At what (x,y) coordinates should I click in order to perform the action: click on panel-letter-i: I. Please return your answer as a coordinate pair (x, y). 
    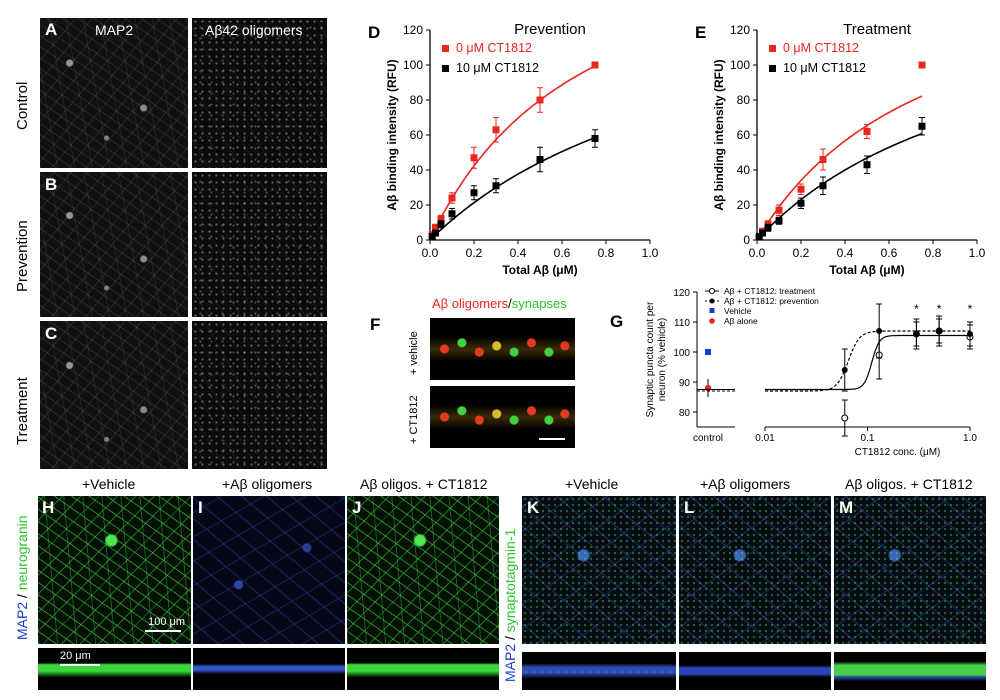
    Looking at the image, I should click on (200, 507).